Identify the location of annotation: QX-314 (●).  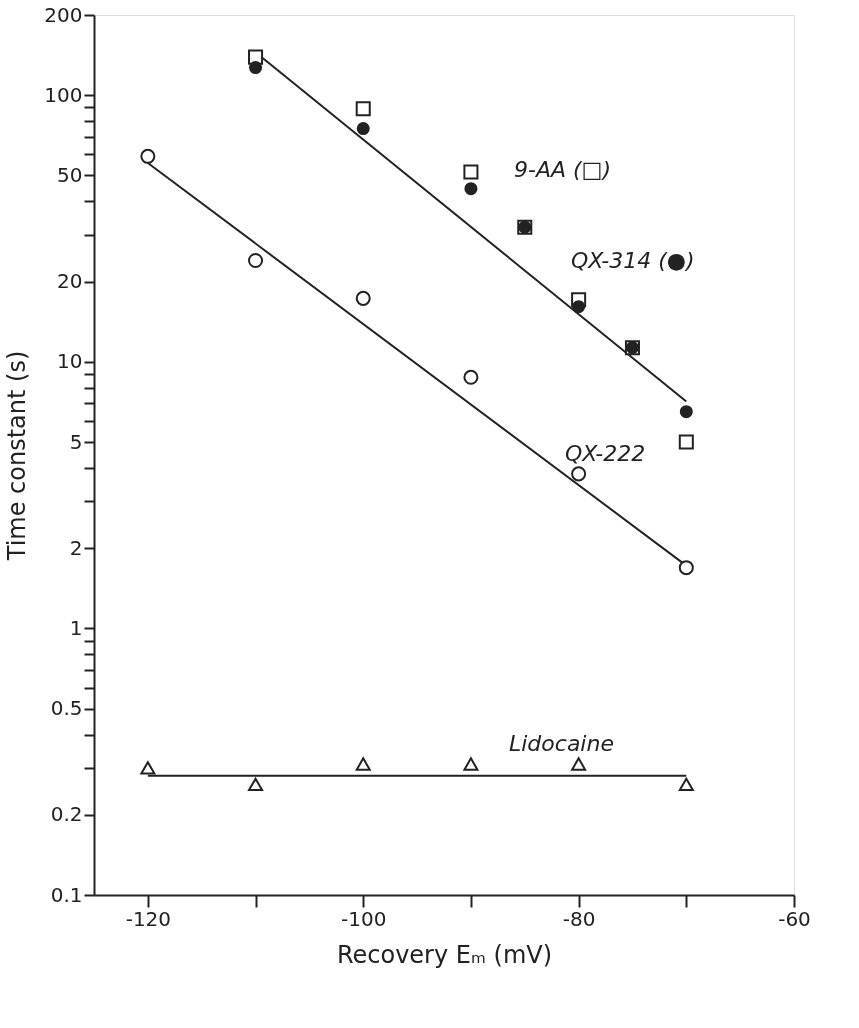
(633, 260).